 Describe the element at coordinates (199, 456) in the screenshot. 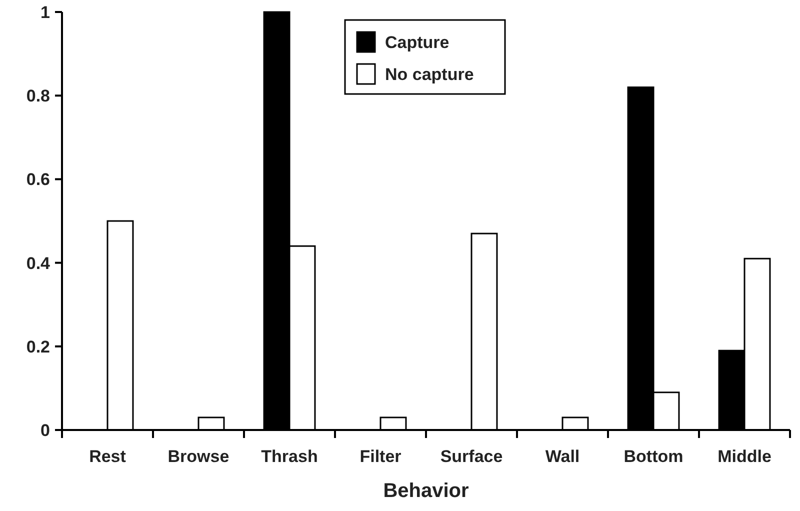

I see `x-tick-label: Browse` at that location.